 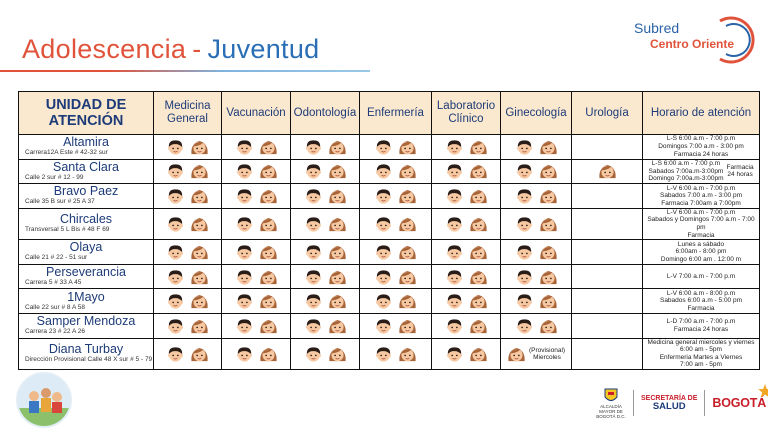 I want to click on schedule-line: 6:00am - 8:00 pm, so click(x=701, y=252).